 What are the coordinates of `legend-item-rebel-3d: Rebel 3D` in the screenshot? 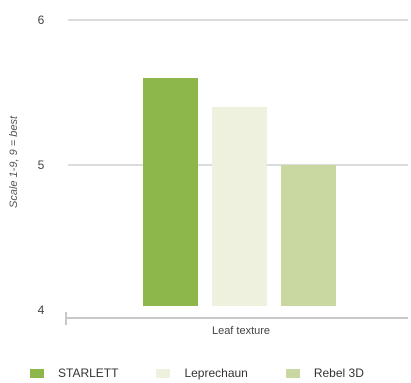 It's located at (324, 373).